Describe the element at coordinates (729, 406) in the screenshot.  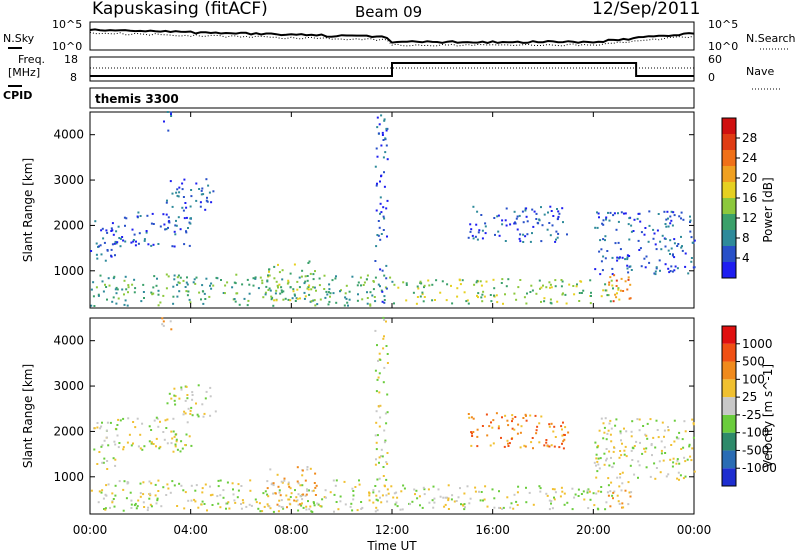
I see `colorbar-swatch` at that location.